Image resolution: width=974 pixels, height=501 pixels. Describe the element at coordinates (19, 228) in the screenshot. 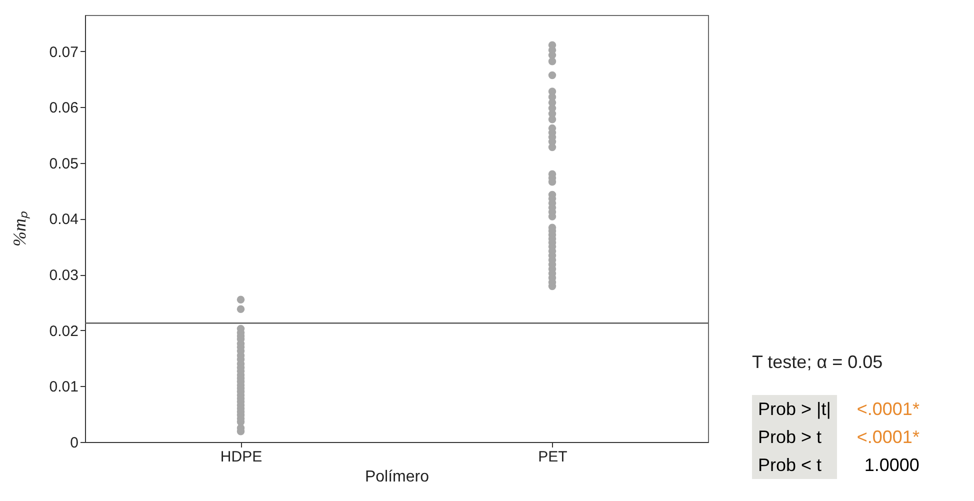

I see `y-axis-title: %mₚ` at that location.